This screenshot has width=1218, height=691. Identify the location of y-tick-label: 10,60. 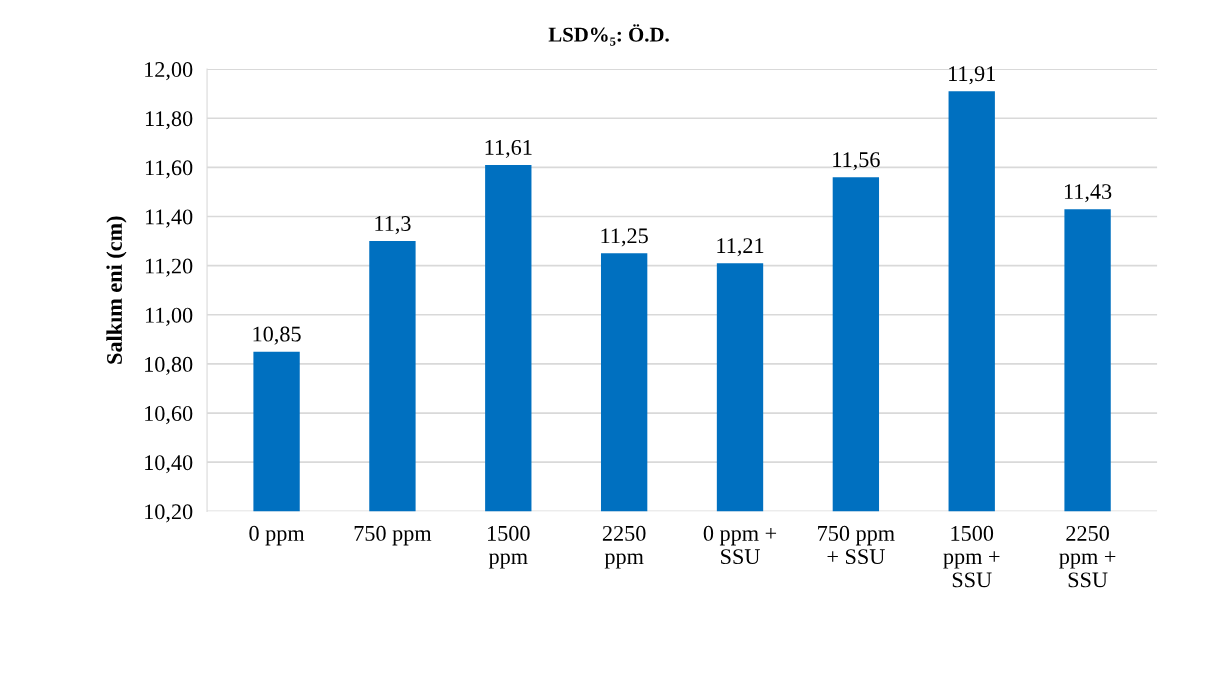
(169, 415).